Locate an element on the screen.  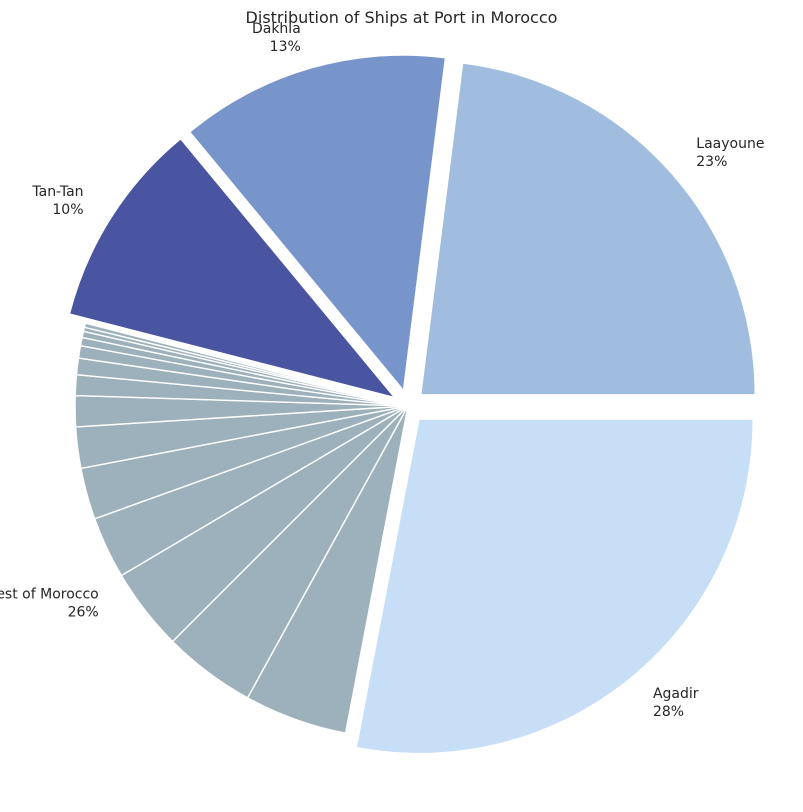
label-agadir-name: Agadir is located at coordinates (676, 694).